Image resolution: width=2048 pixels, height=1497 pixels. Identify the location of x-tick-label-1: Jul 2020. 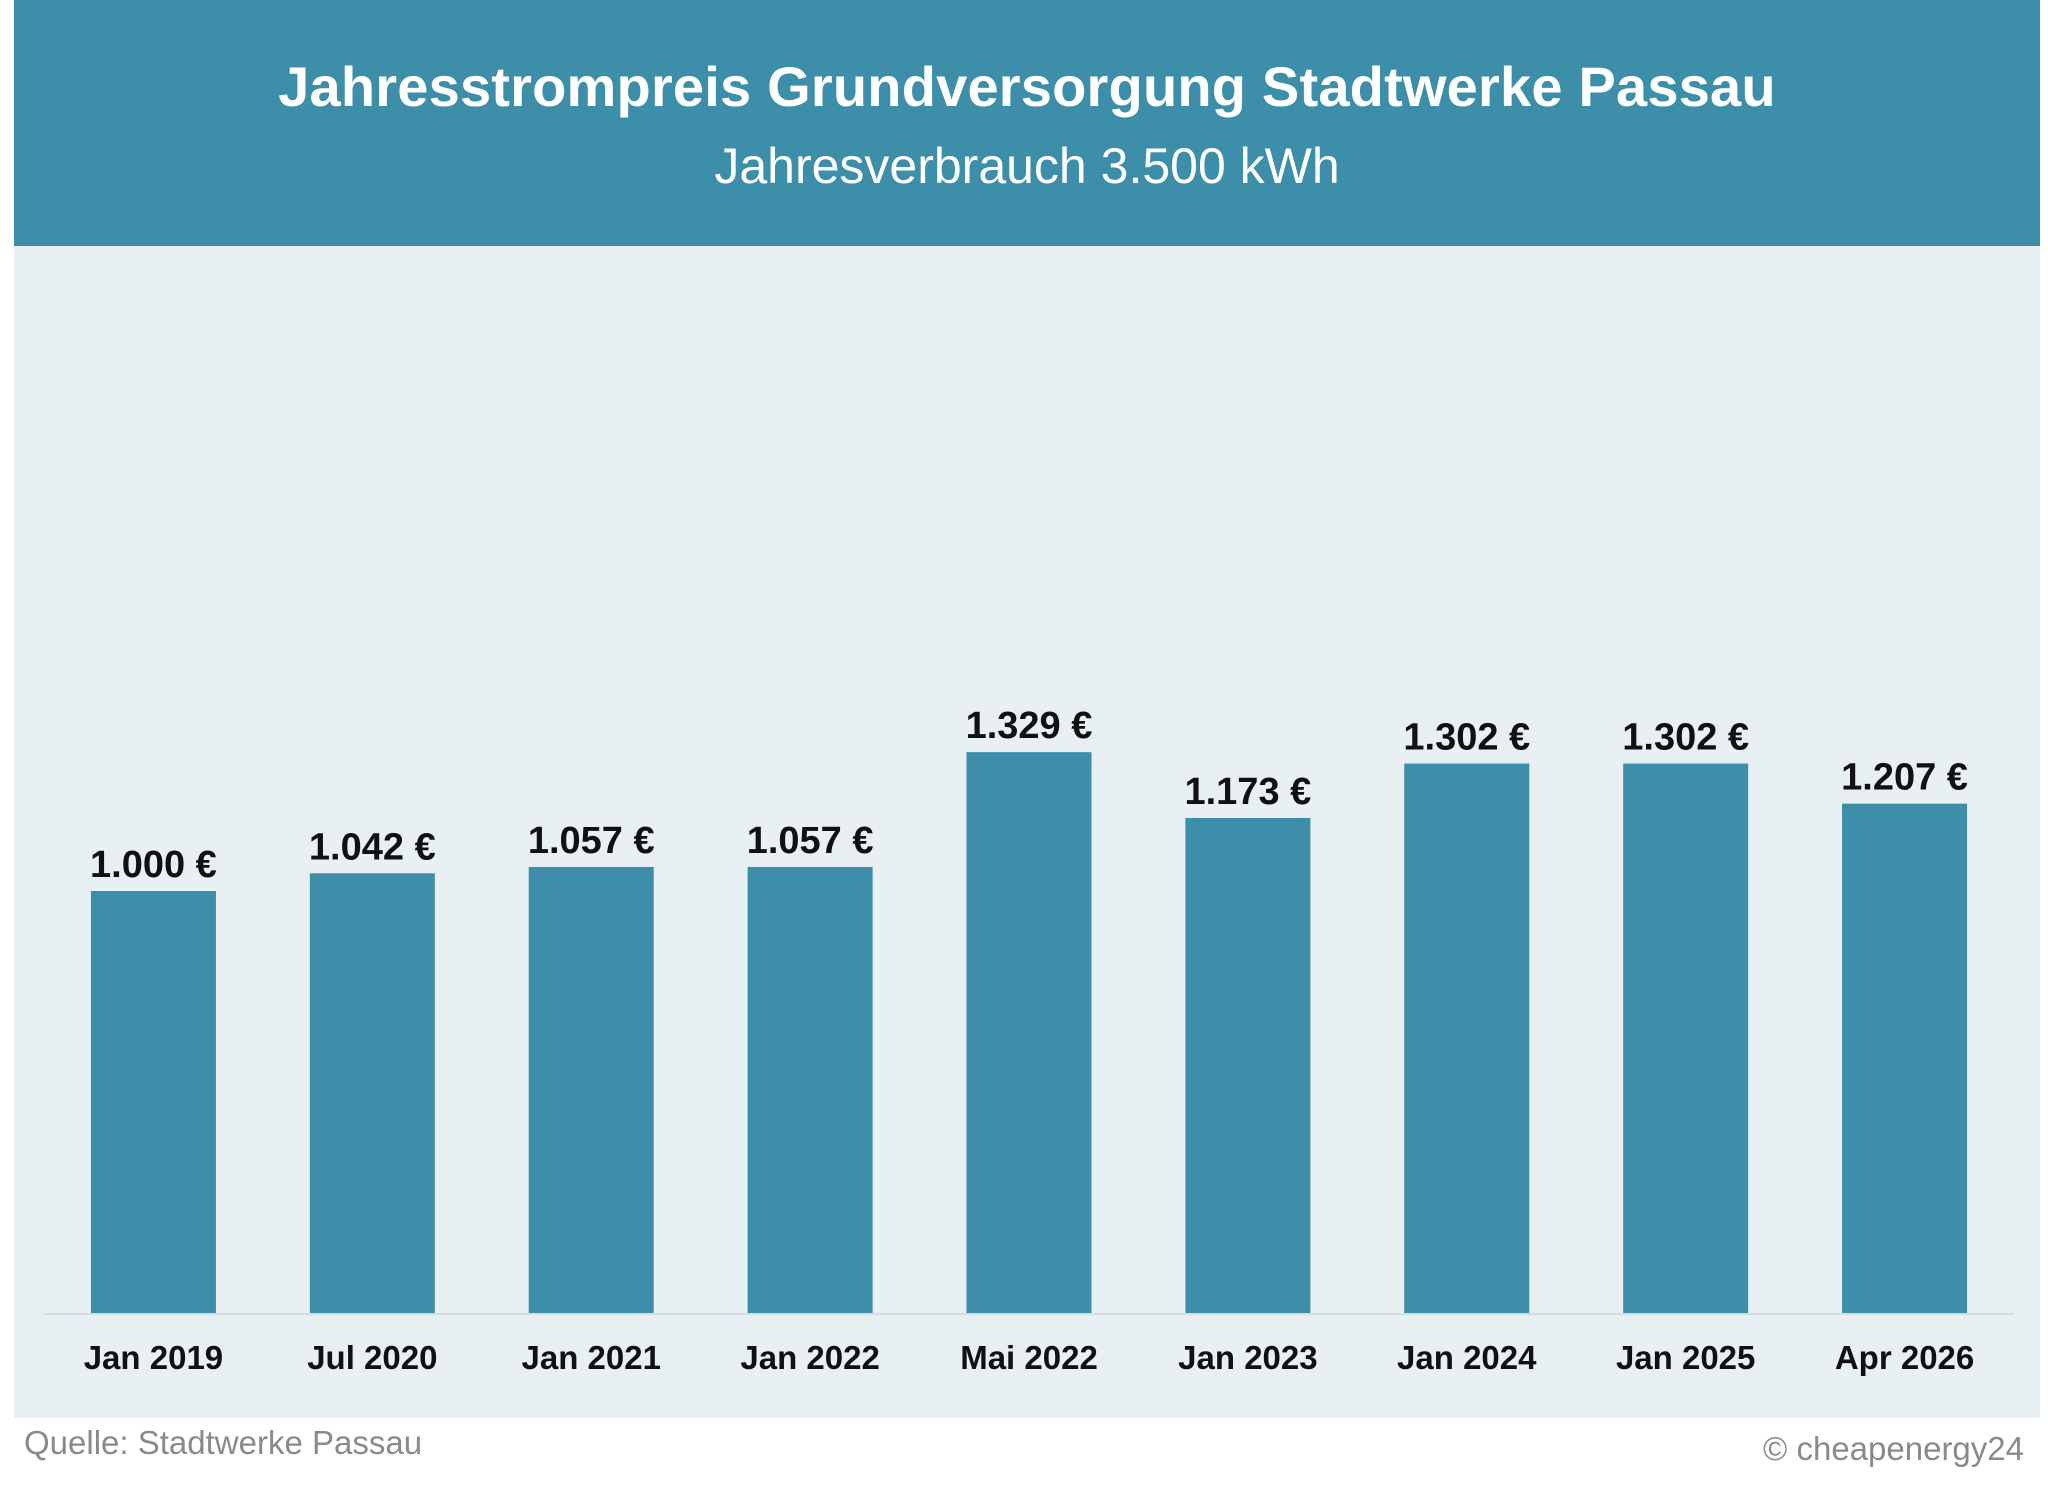
(372, 1357).